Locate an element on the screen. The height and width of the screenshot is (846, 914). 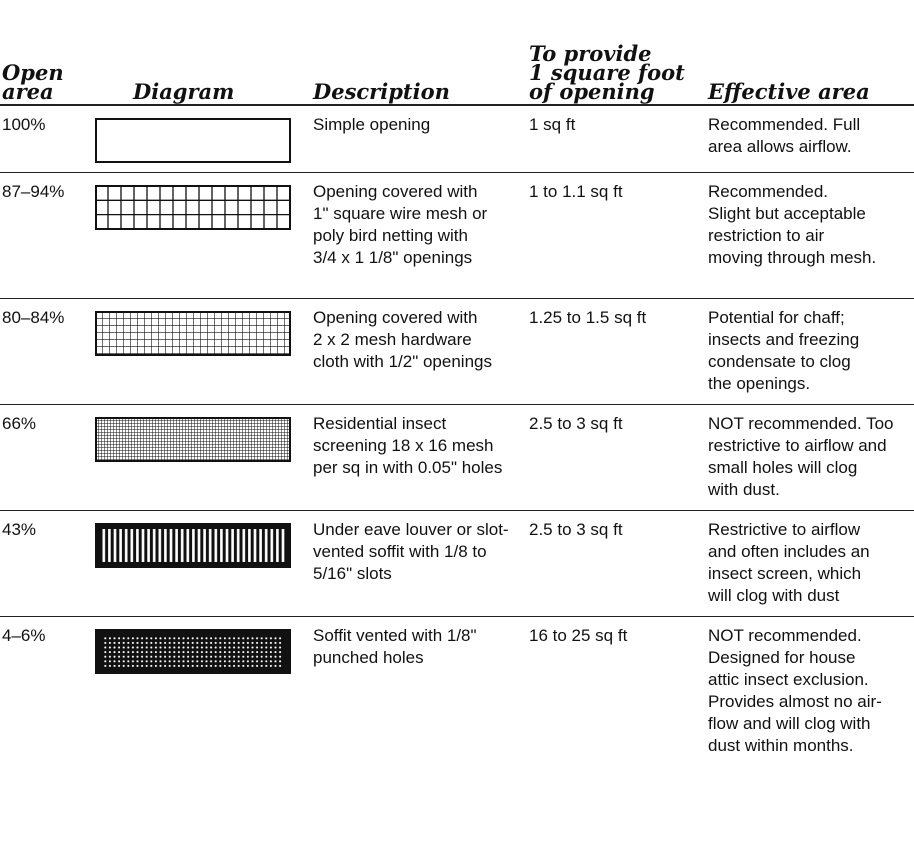
effective-area-cell: Recommended. Full area allows airflow. is located at coordinates (784, 135).